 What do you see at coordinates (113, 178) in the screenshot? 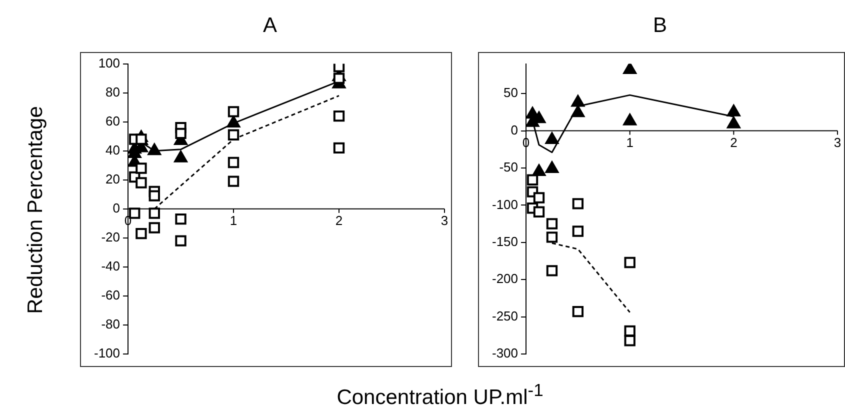
I see `y-tick-label: 20` at bounding box center [113, 178].